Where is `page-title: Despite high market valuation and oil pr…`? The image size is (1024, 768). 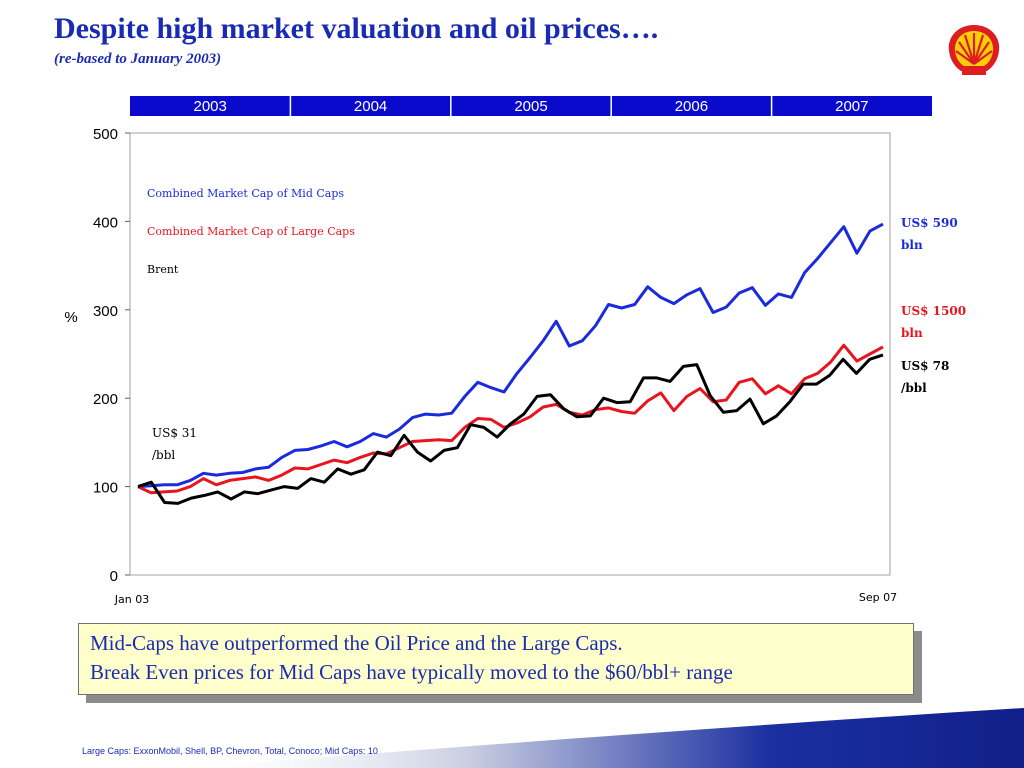
page-title: Despite high market valuation and oil pr… is located at coordinates (356, 28).